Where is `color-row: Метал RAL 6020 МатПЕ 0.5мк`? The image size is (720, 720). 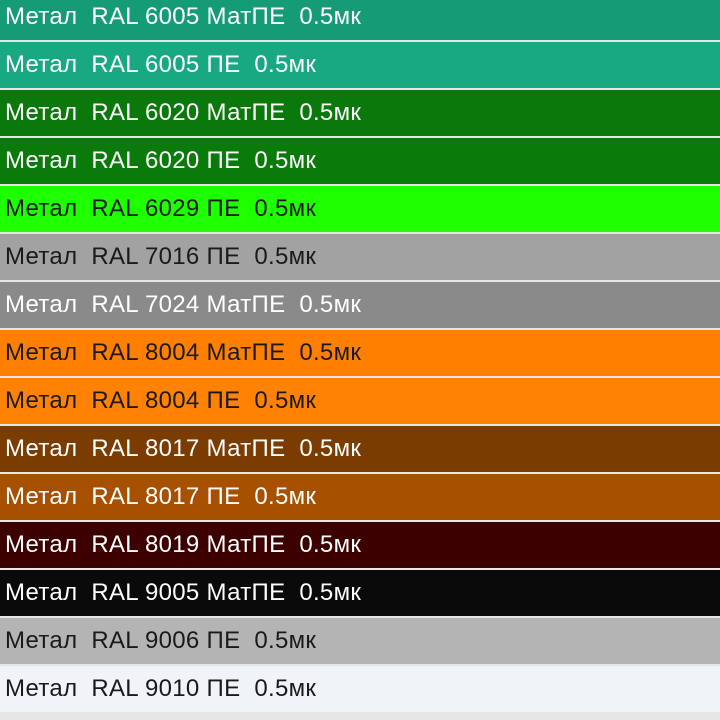 color-row: Метал RAL 6020 МатПЕ 0.5мк is located at coordinates (360, 113).